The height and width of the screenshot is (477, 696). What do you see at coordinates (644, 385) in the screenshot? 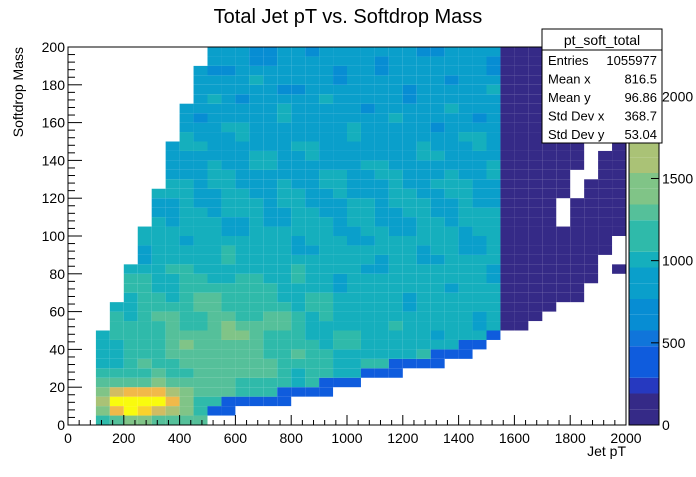
I see `colorbar-swatch` at bounding box center [644, 385].